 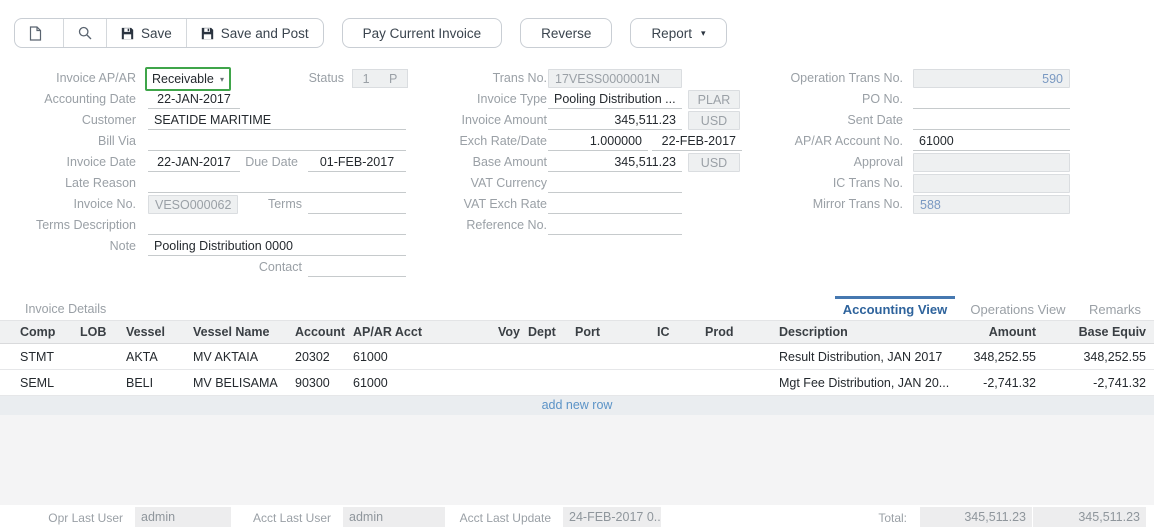 What do you see at coordinates (703, 32) in the screenshot?
I see `caret-down-icon: ▾` at bounding box center [703, 32].